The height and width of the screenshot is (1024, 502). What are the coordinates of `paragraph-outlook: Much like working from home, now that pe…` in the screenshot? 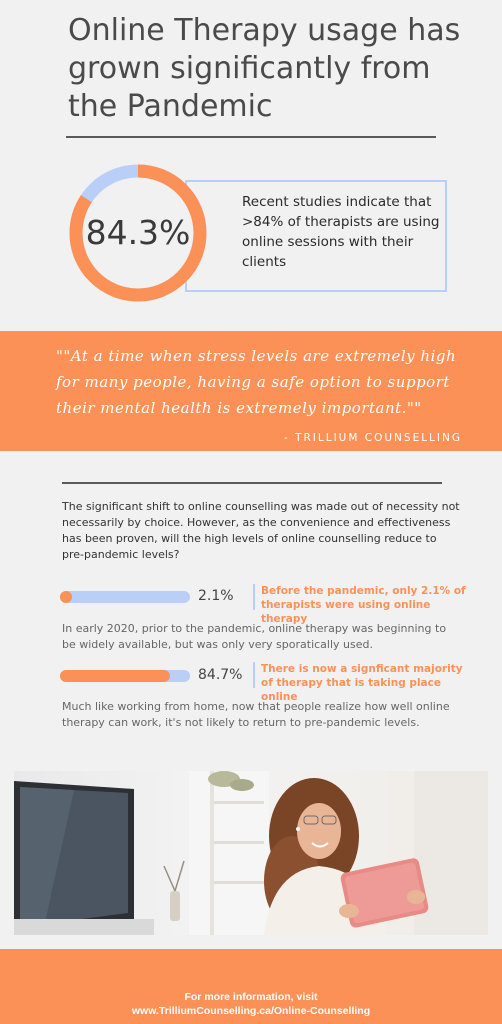 It's located at (256, 714).